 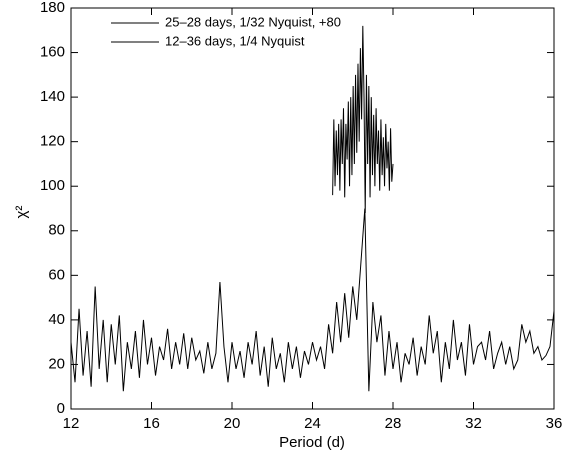 I want to click on legend-label: 25–28 days, 1/32 Nyquist, +80, so click(x=253, y=21).